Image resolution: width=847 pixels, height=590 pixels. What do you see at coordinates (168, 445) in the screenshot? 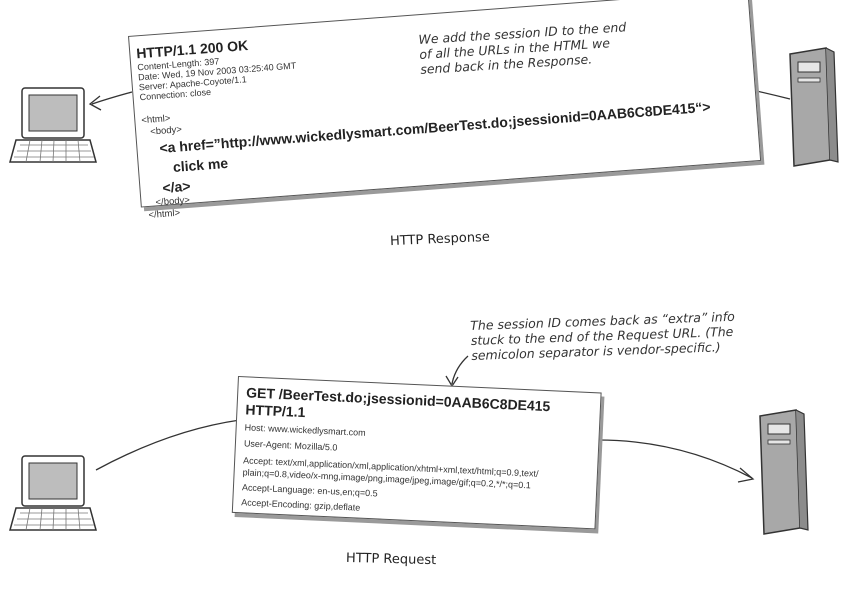
I see `client-to-request-line` at bounding box center [168, 445].